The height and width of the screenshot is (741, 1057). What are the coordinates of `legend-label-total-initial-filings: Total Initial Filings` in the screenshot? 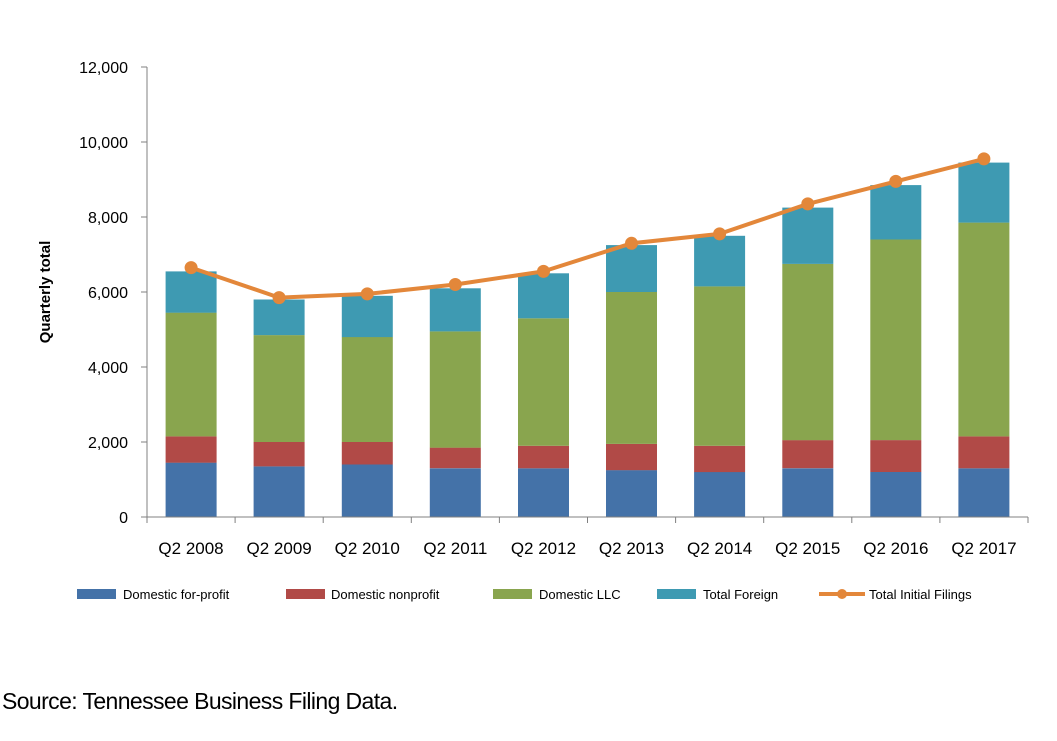 It's located at (920, 594).